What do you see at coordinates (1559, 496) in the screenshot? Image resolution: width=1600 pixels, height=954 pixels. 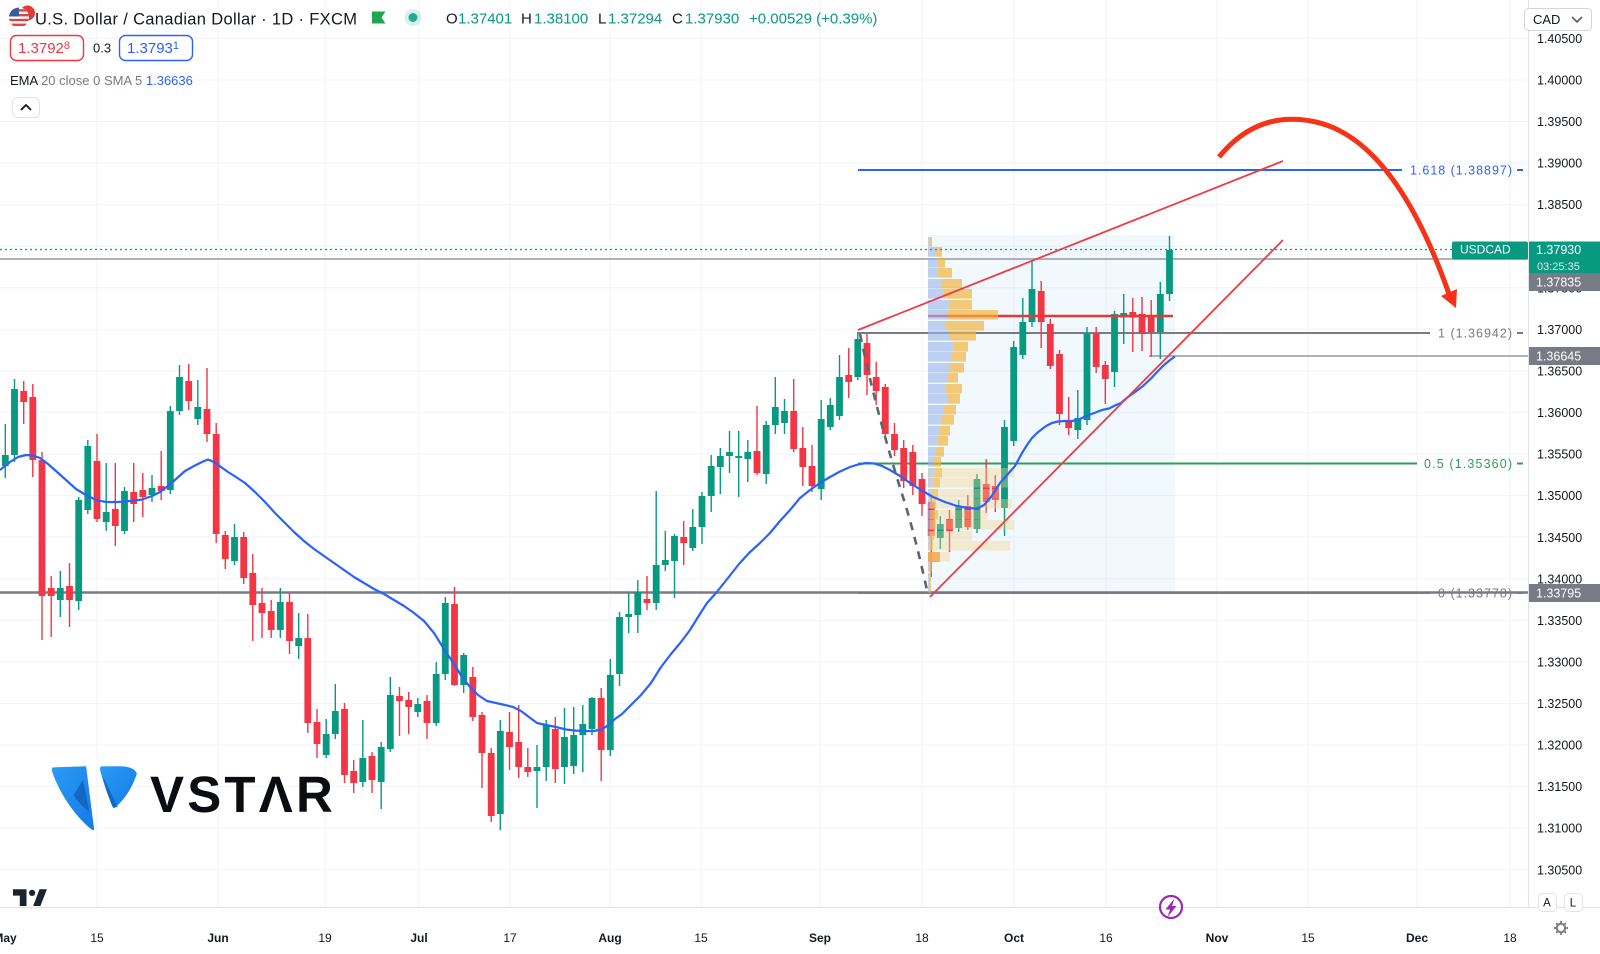 I see `svg-text: 1.35000` at bounding box center [1559, 496].